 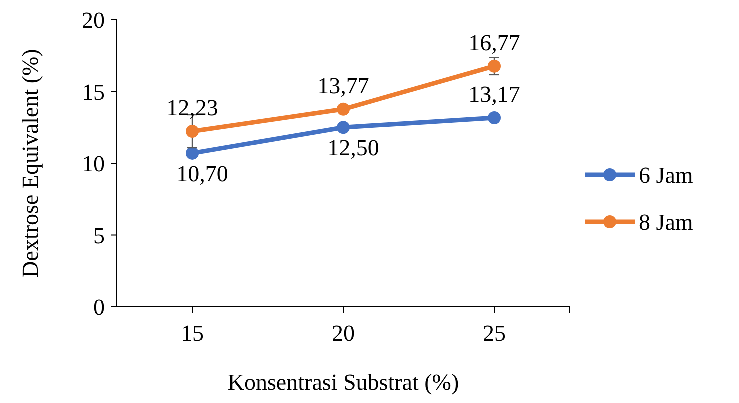 I want to click on data-label: 12,50, so click(x=354, y=148).